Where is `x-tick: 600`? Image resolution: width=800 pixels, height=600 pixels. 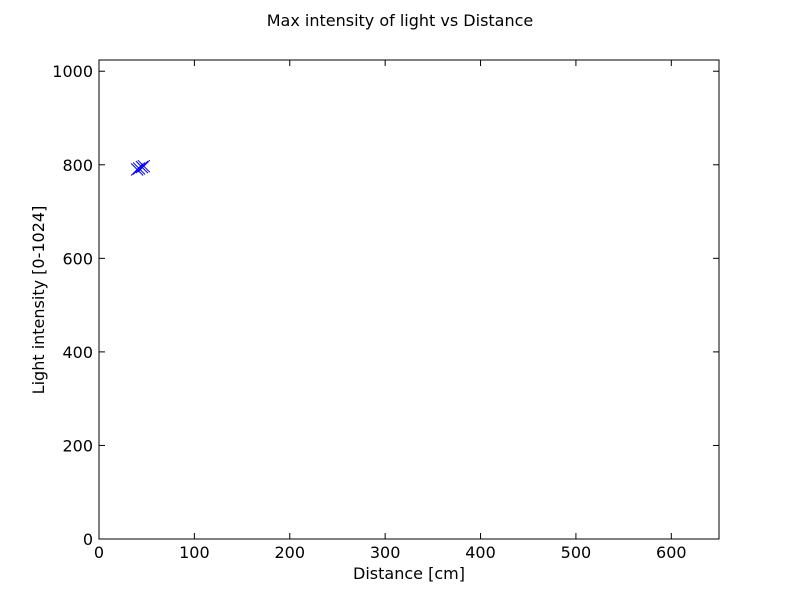
x-tick: 600 is located at coordinates (671, 311).